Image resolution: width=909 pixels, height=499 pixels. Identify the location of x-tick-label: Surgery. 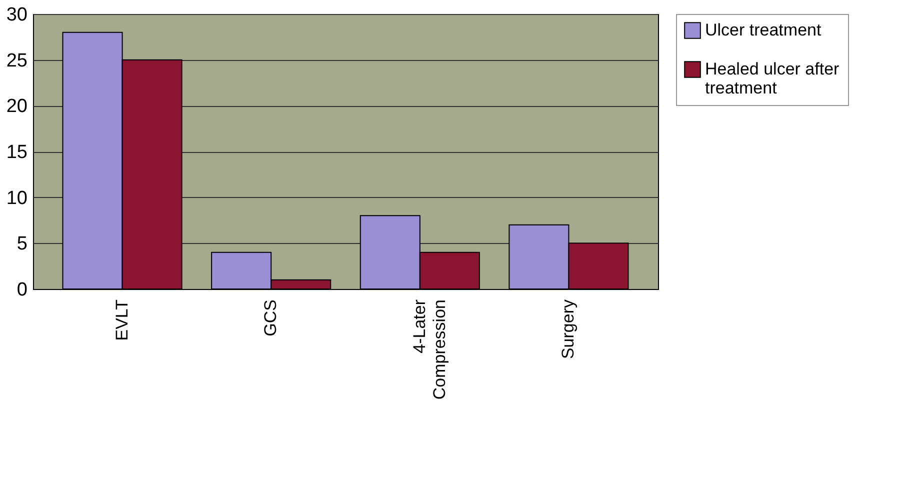
(568, 329).